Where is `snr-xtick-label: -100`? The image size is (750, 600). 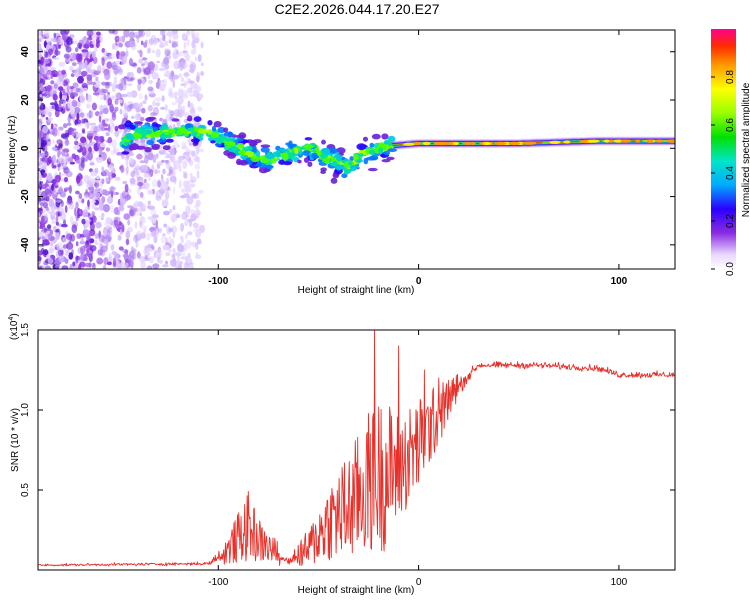
snr-xtick-label: -100 is located at coordinates (218, 582).